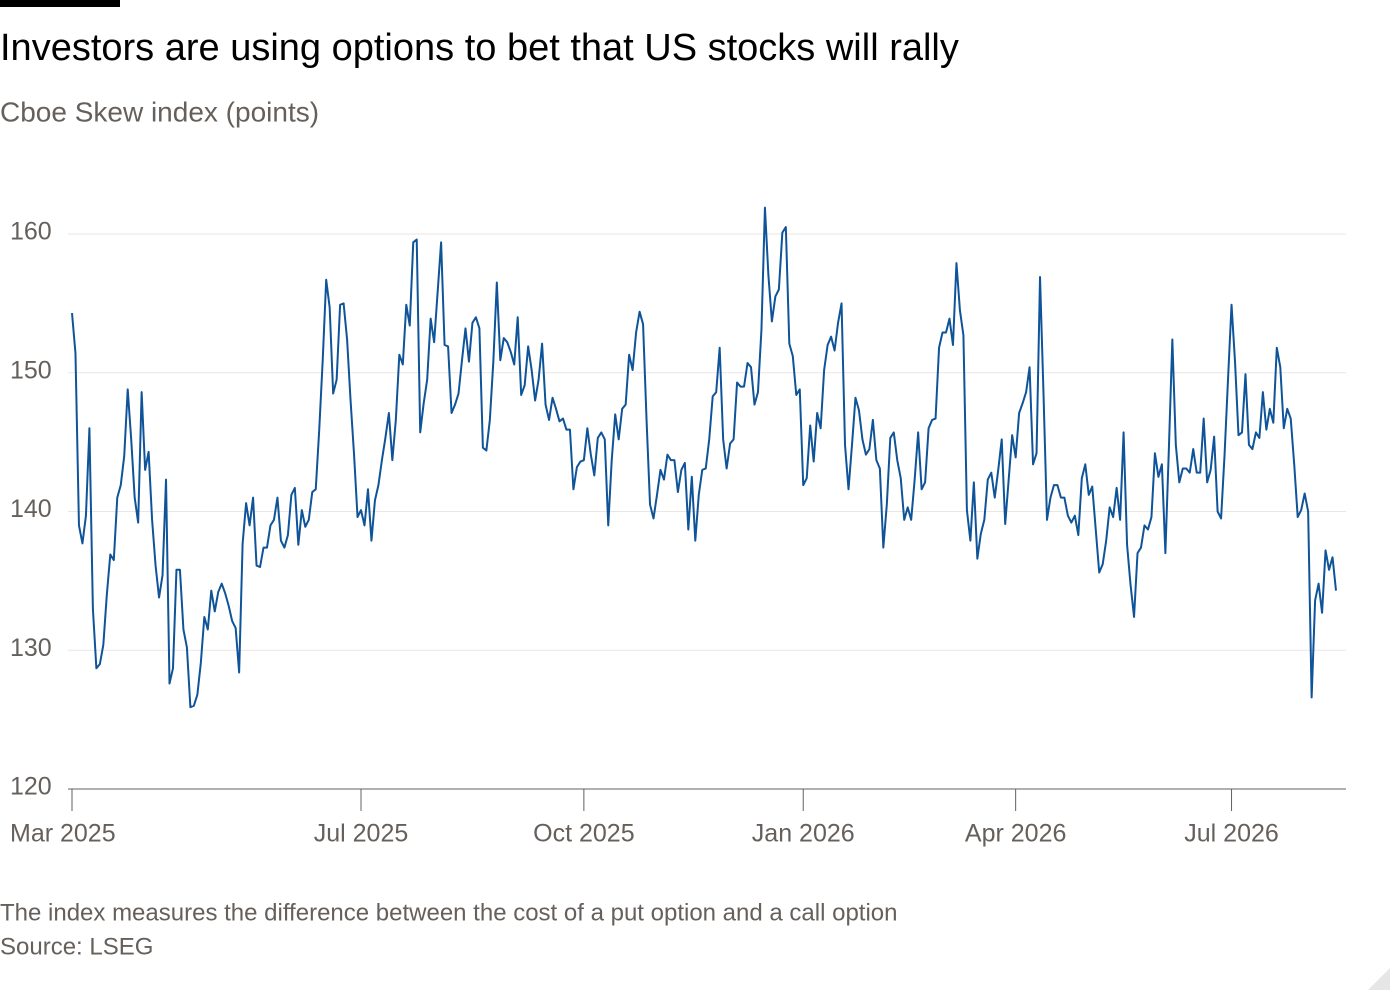  Describe the element at coordinates (31, 509) in the screenshot. I see `y-tick-label: 140` at that location.